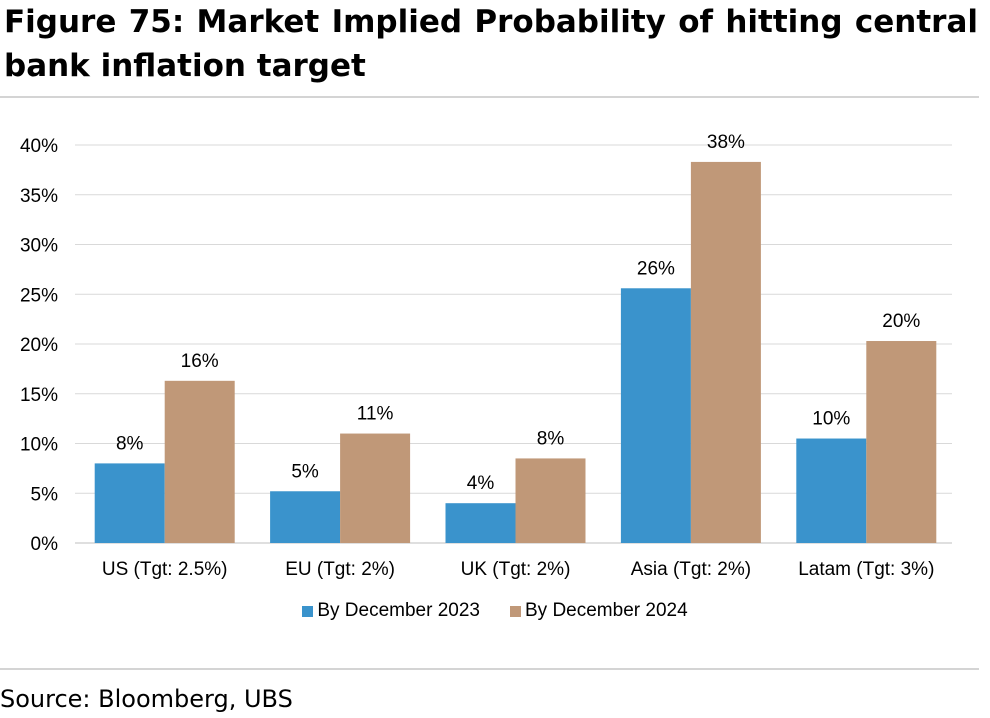 This screenshot has height=718, width=990. What do you see at coordinates (45, 494) in the screenshot?
I see `y-tick-label: 5%` at bounding box center [45, 494].